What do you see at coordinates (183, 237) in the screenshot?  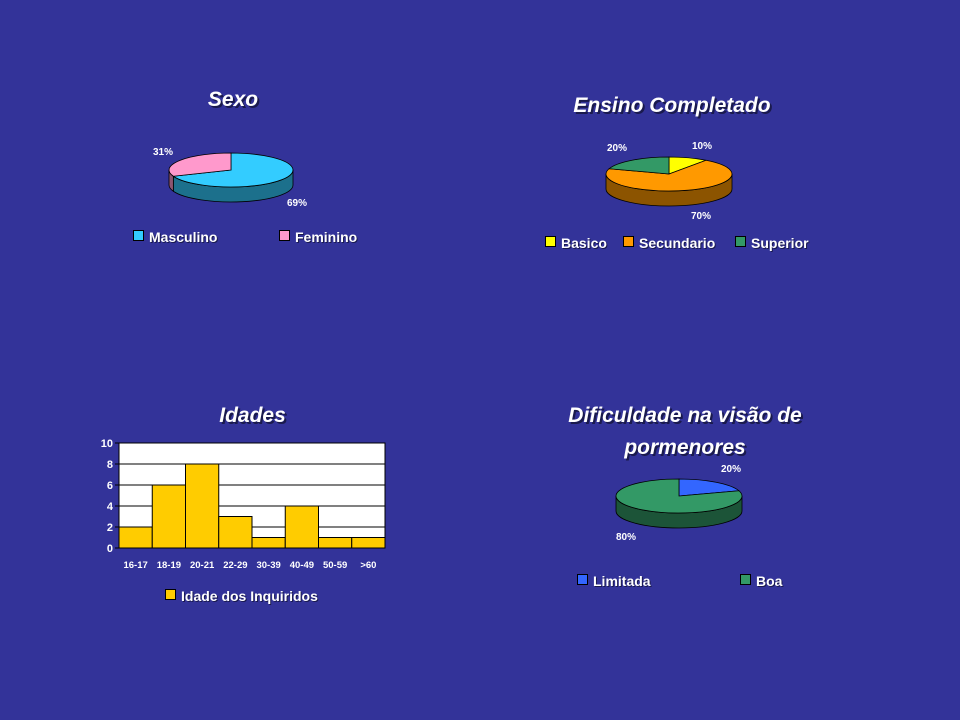 I see `legend-label-masculino: Masculino` at bounding box center [183, 237].